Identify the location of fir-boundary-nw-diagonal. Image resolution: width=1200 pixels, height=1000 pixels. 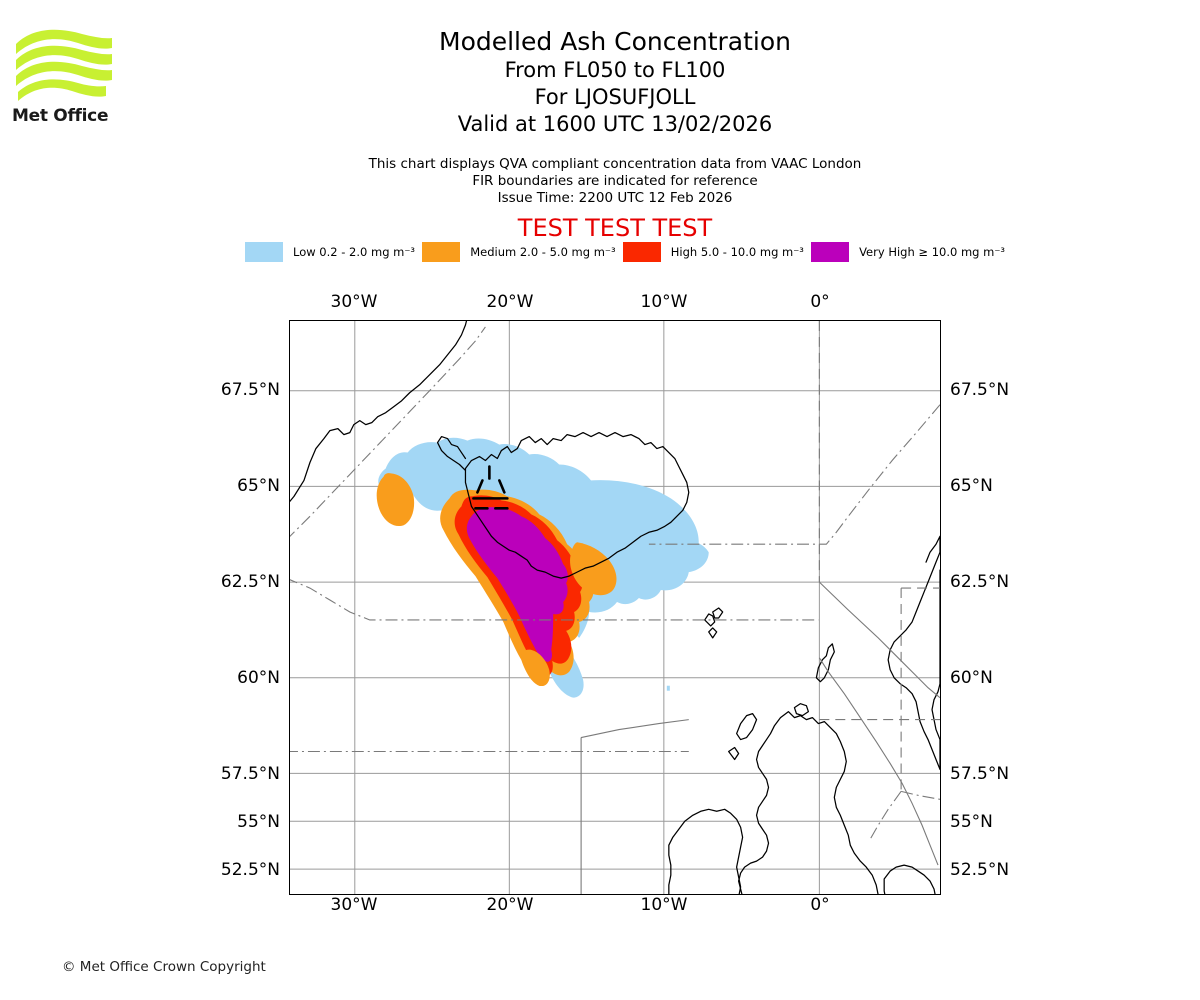
(388, 432).